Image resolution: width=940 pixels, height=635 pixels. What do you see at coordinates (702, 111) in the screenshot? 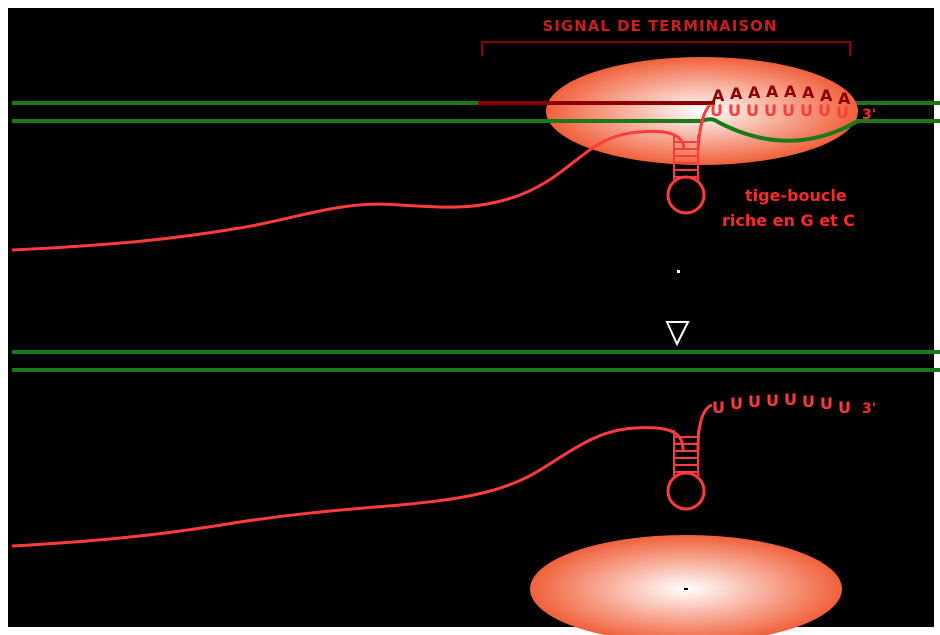
I see `rna-polymerase-top` at bounding box center [702, 111].